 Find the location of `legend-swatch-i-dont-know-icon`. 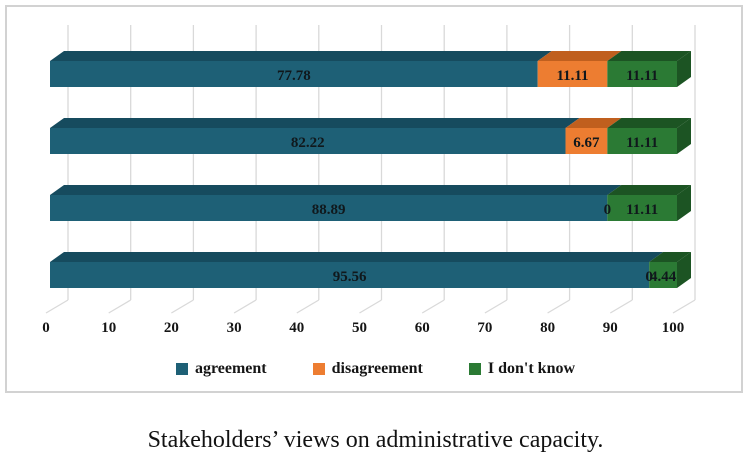

legend-swatch-i-dont-know-icon is located at coordinates (474, 369).